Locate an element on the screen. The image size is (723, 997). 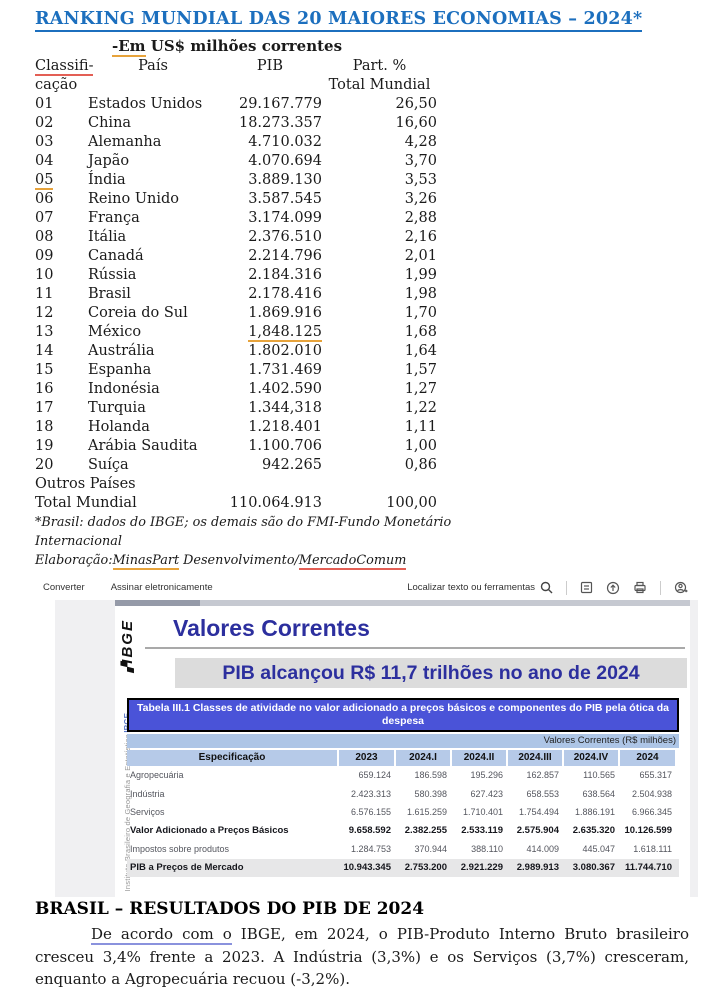
pib-cell: 1.802.010 is located at coordinates (285, 351).